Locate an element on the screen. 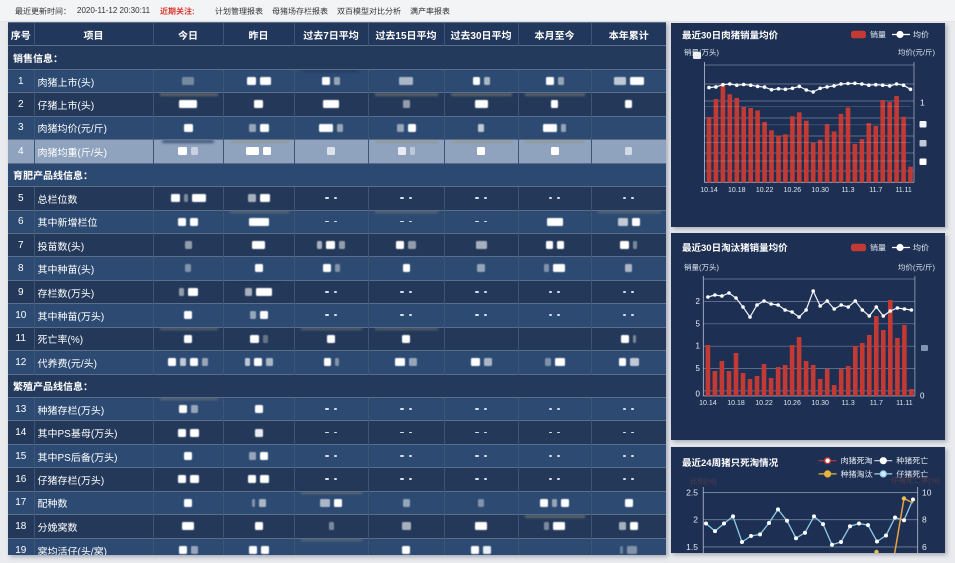  svg-text: 最近30日肉猪销量均价 is located at coordinates (730, 36).